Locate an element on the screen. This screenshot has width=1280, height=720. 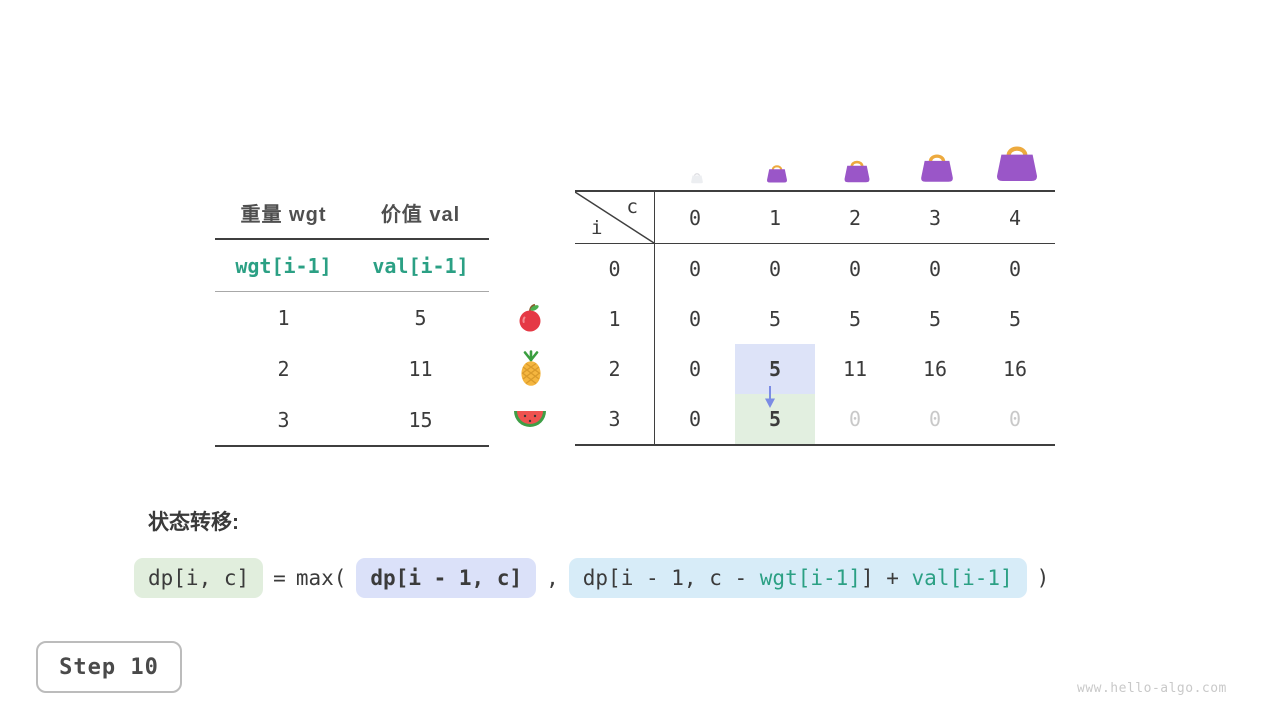
formula-lhs-pill: dp[i, c] is located at coordinates (199, 578).